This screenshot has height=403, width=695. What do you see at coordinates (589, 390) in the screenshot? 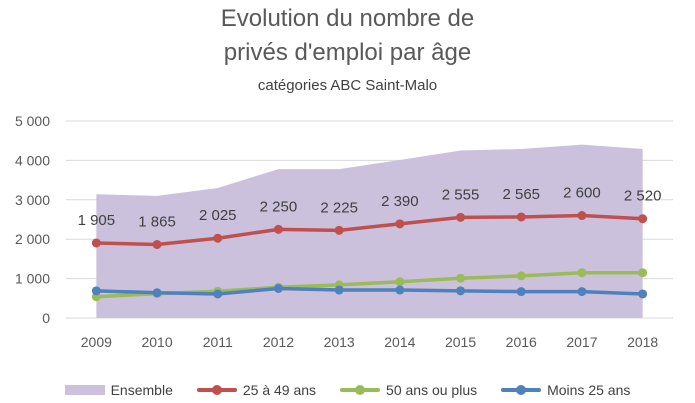
I see `legend-label-moins-25: Moins 25 ans` at bounding box center [589, 390].